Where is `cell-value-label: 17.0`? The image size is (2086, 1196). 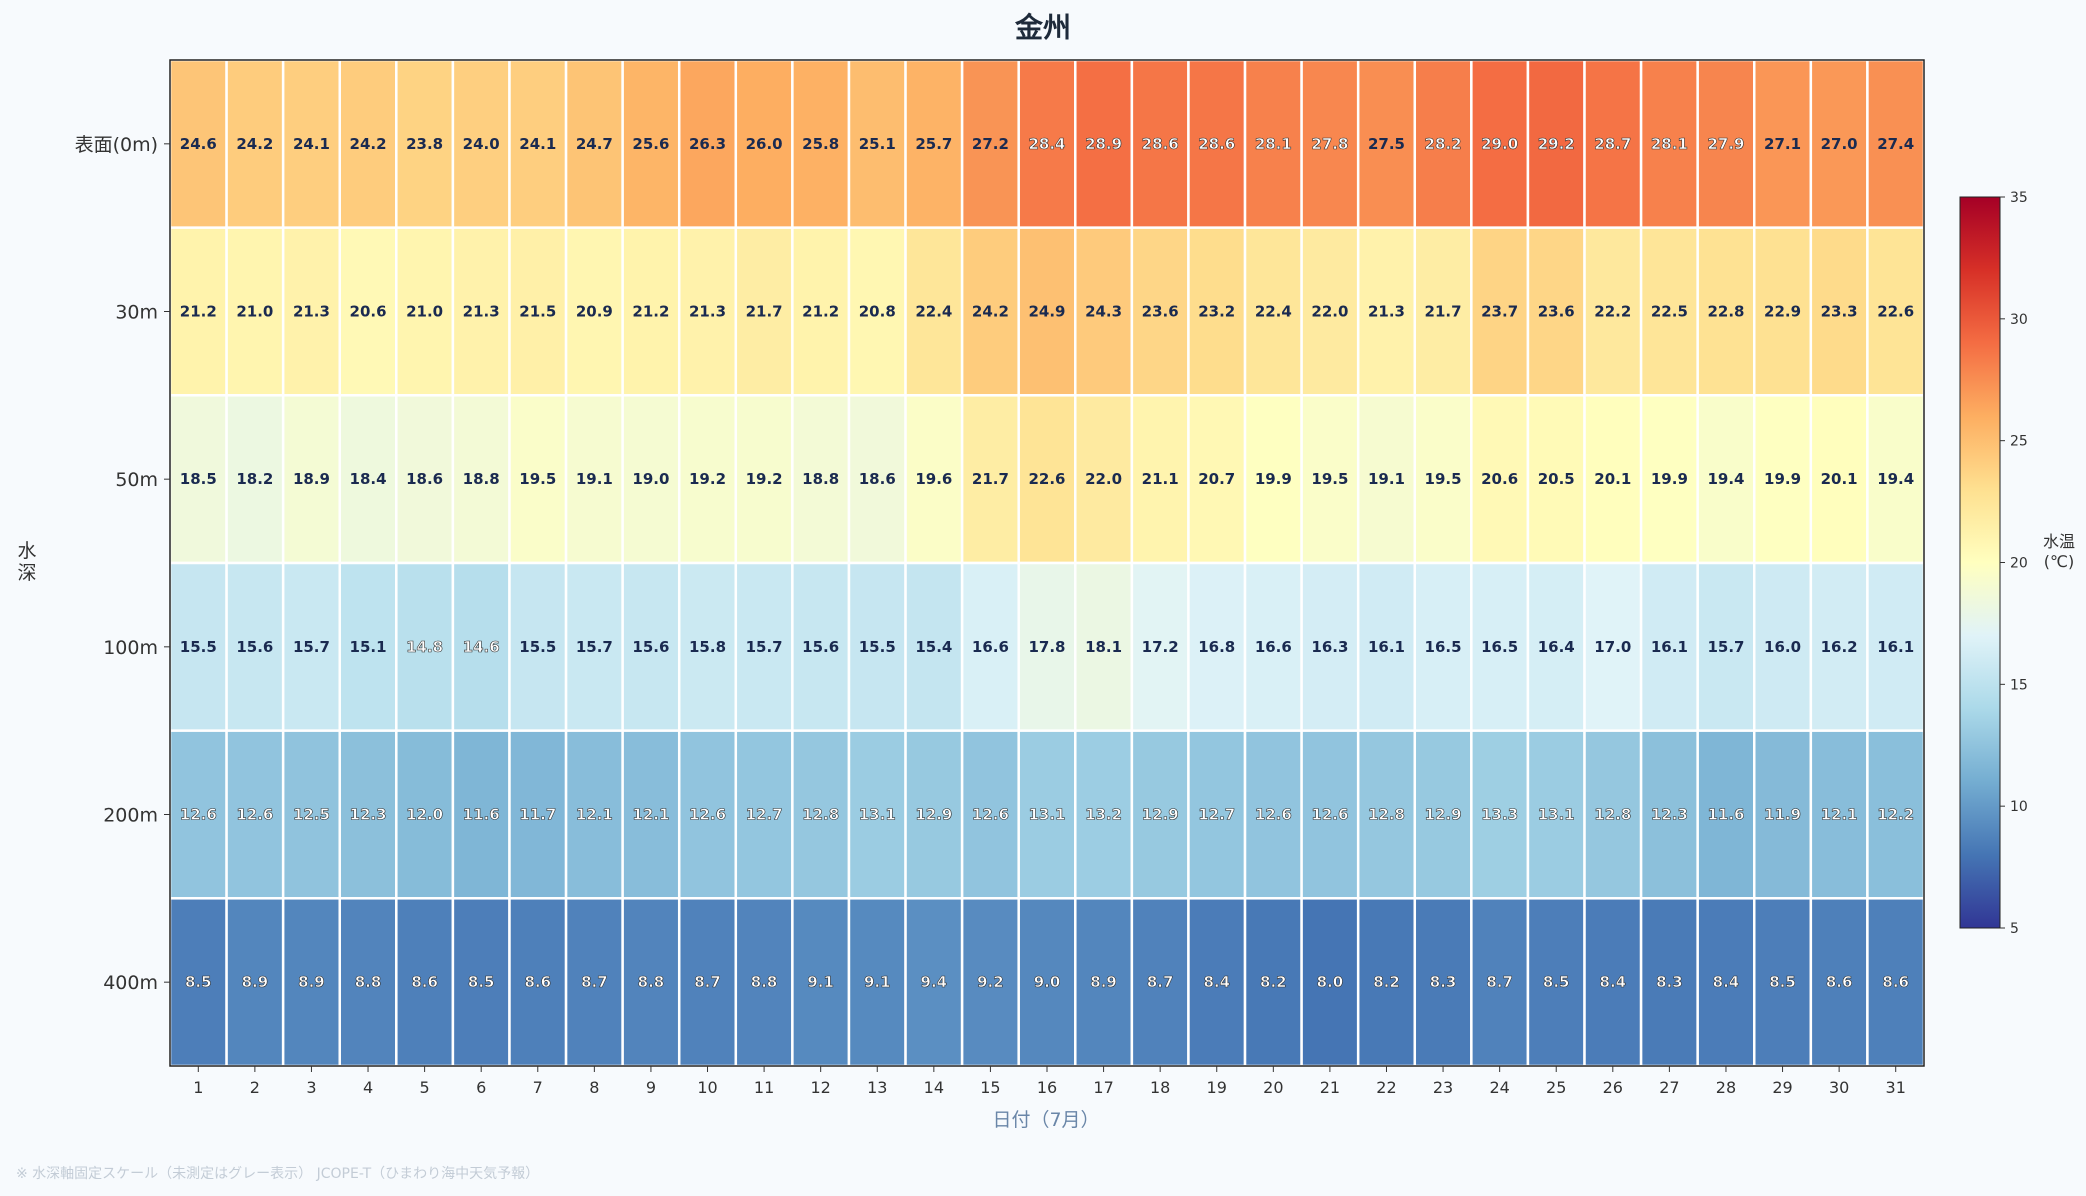
cell-value-label: 17.0 is located at coordinates (1612, 647).